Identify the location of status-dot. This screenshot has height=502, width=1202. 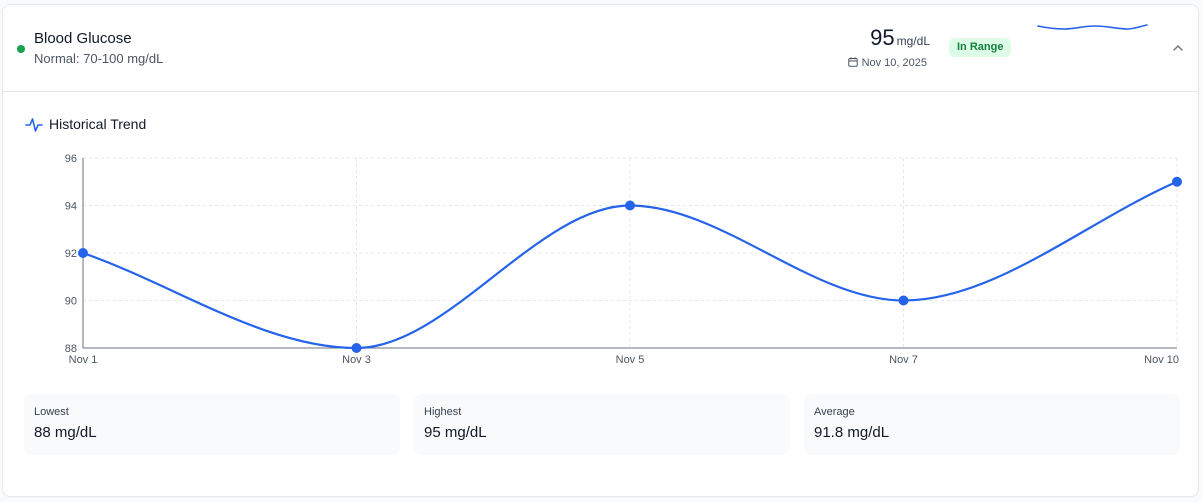
(21, 49).